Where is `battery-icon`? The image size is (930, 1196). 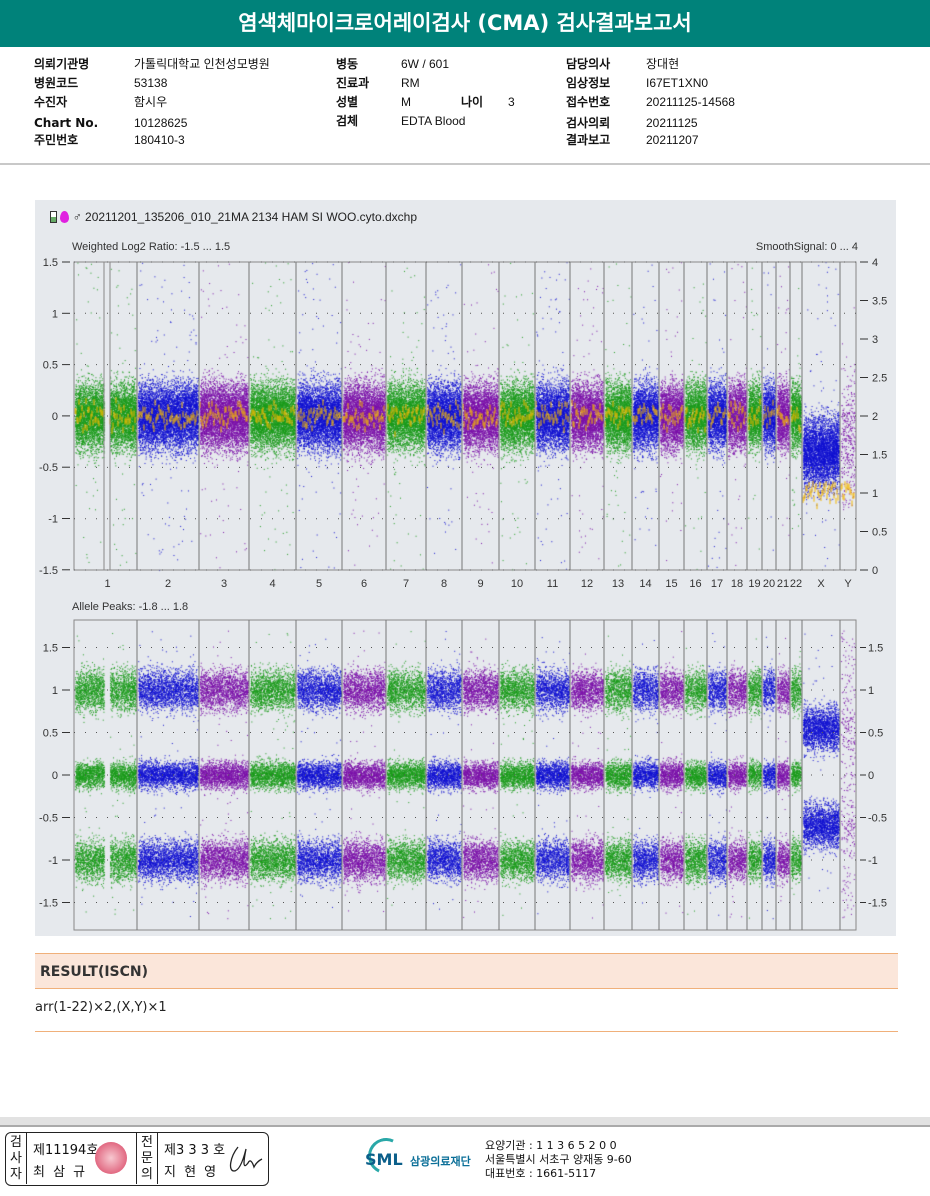
battery-icon is located at coordinates (53, 217).